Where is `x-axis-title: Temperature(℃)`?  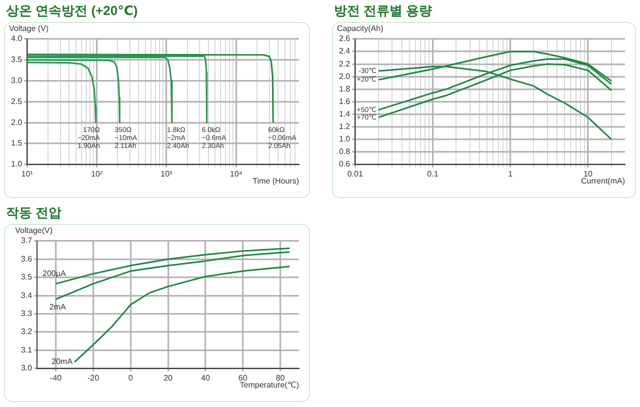 x-axis-title: Temperature(℃) is located at coordinates (270, 385).